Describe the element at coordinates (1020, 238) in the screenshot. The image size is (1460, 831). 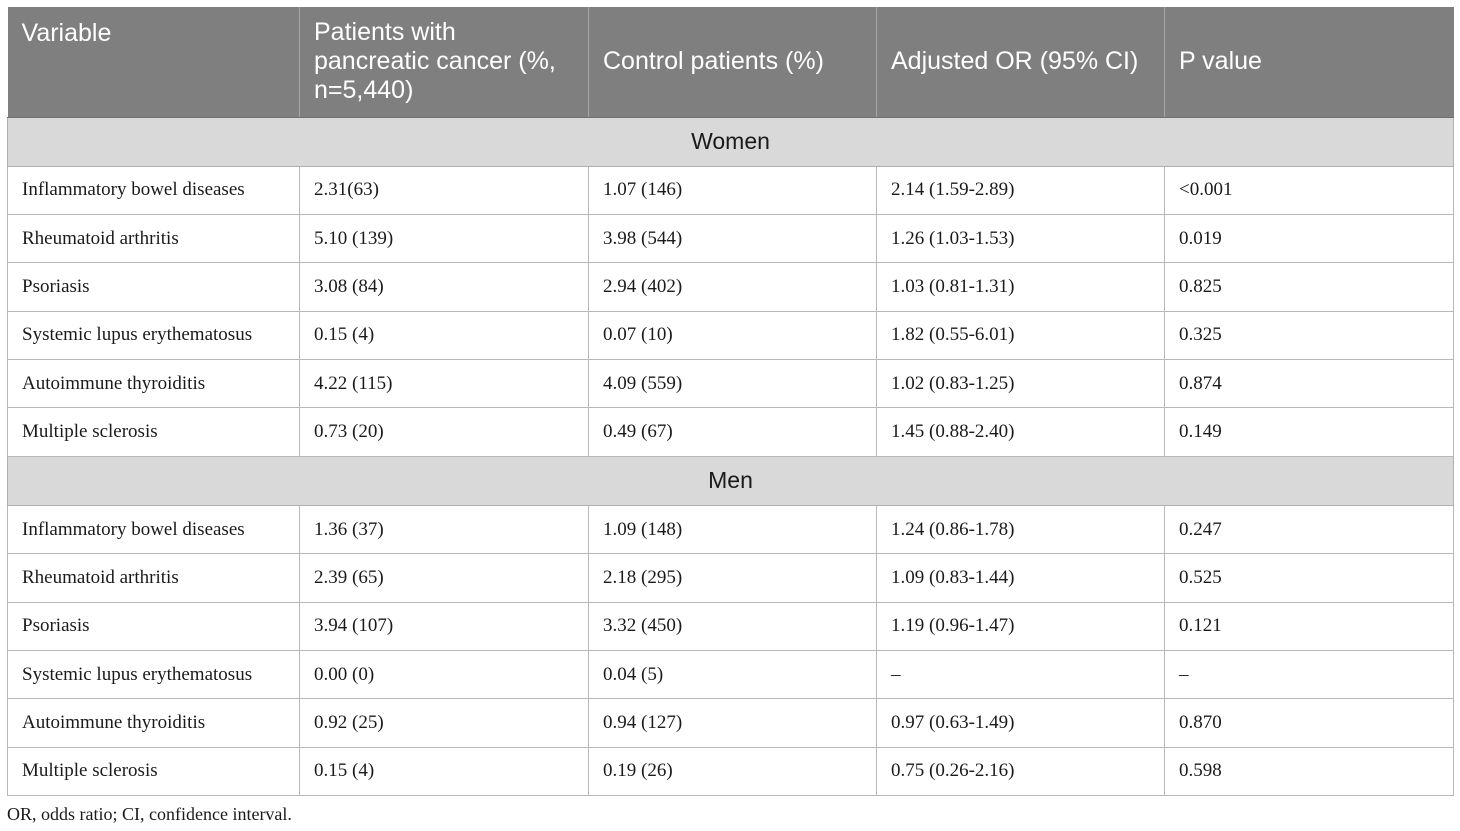
I see `adjusted-or-cell: 1.26 (1.03-1.53)` at that location.